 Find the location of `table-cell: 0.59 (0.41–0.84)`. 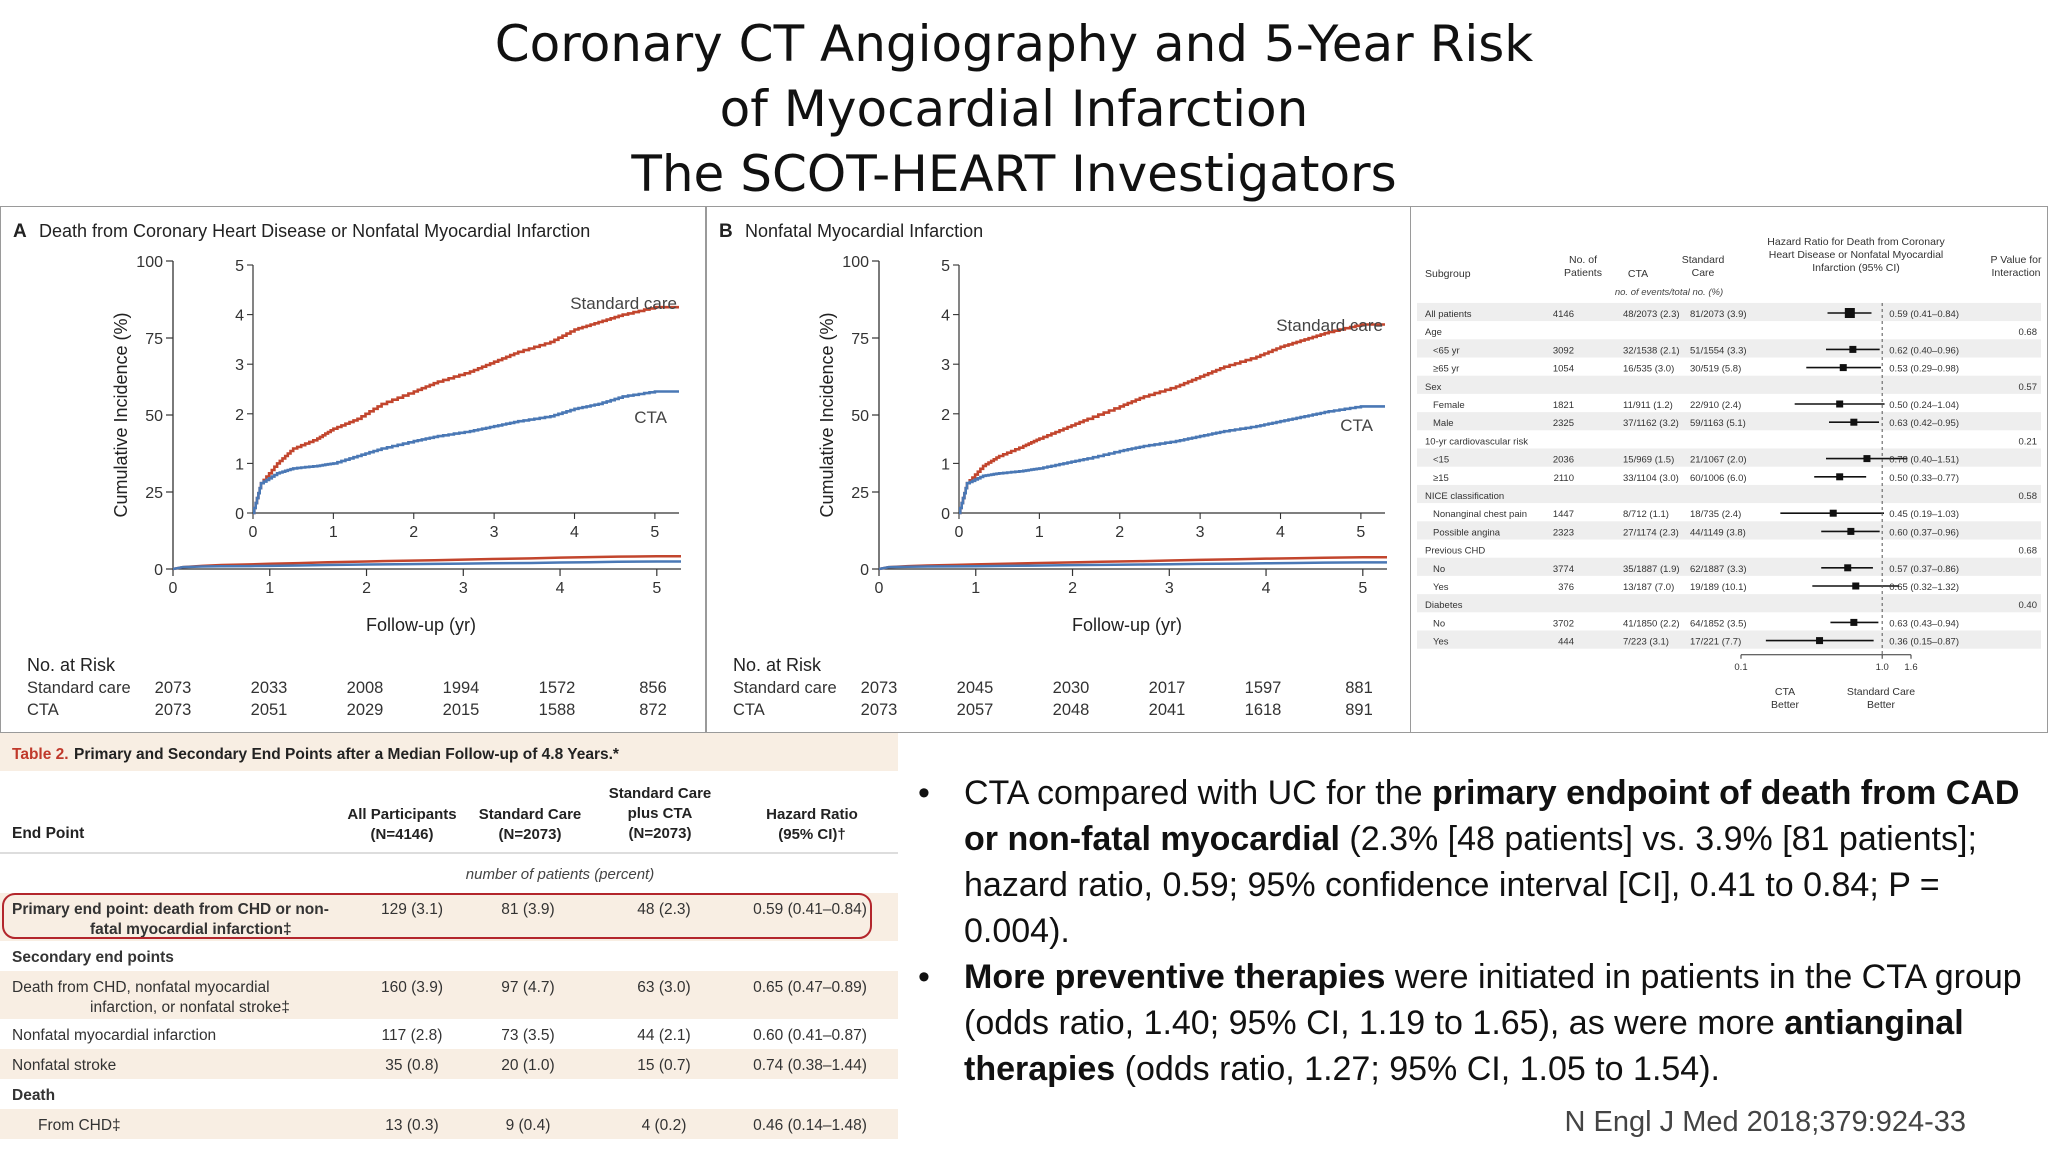

table-cell: 0.59 (0.41–0.84) is located at coordinates (810, 909).